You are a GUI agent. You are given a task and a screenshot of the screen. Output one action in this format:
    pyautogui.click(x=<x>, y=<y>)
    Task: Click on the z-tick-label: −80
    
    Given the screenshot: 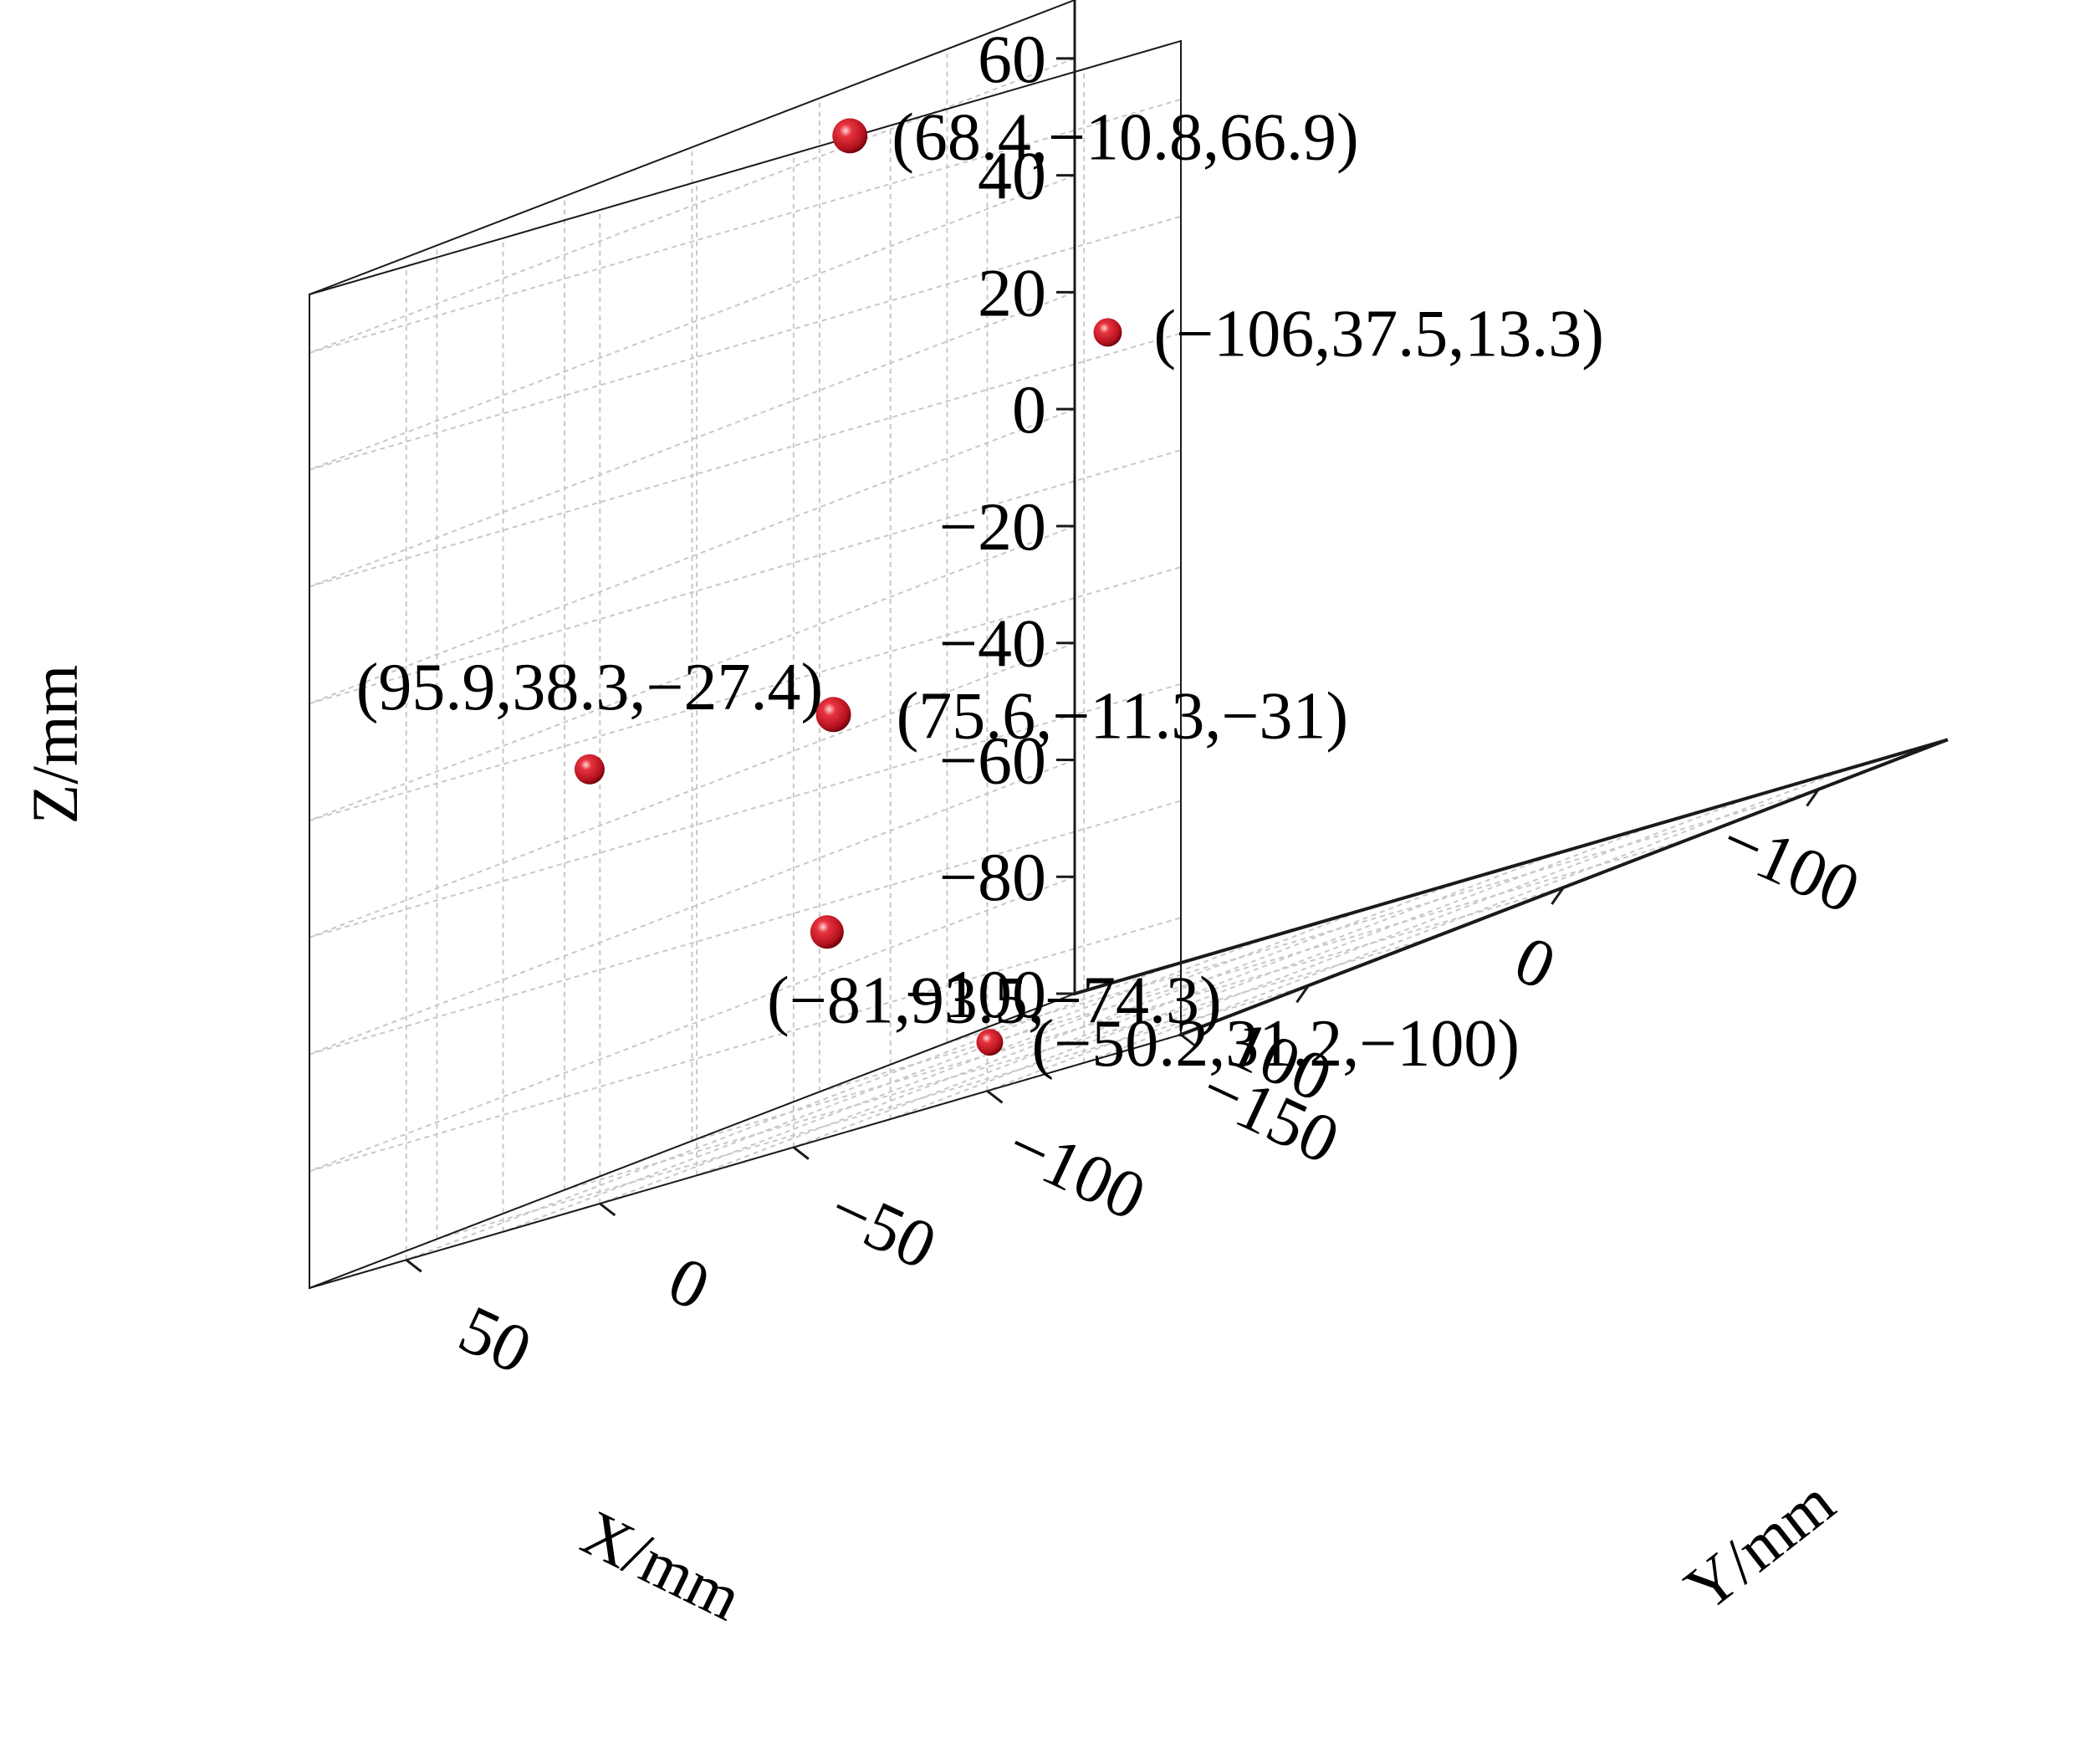 What is the action you would take?
    pyautogui.click(x=993, y=877)
    